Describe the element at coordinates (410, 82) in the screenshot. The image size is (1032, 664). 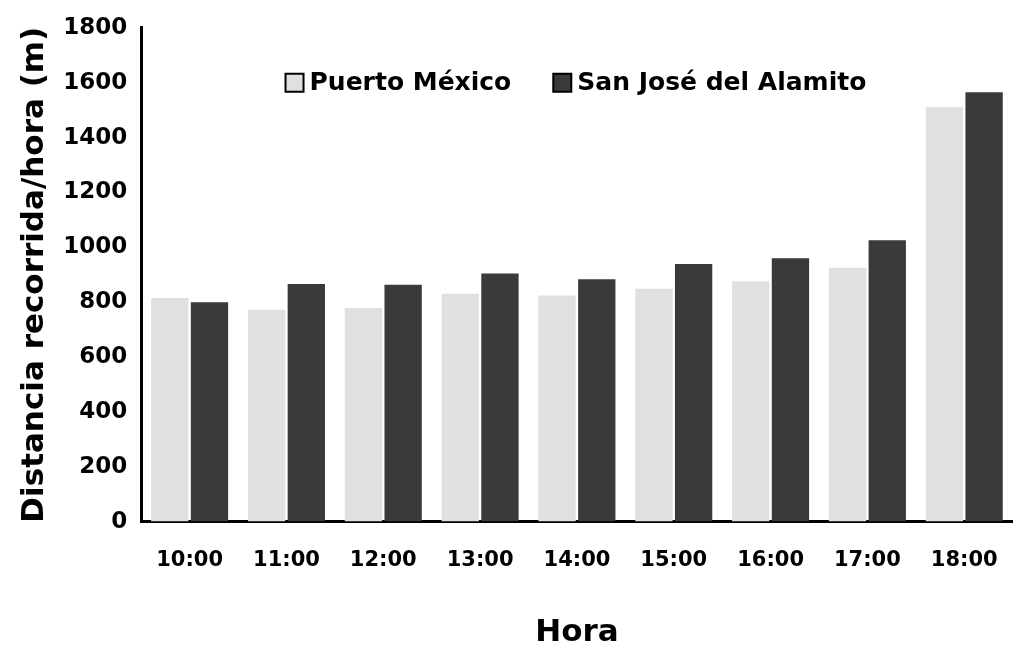
I see `legend-label: Puerto México` at that location.